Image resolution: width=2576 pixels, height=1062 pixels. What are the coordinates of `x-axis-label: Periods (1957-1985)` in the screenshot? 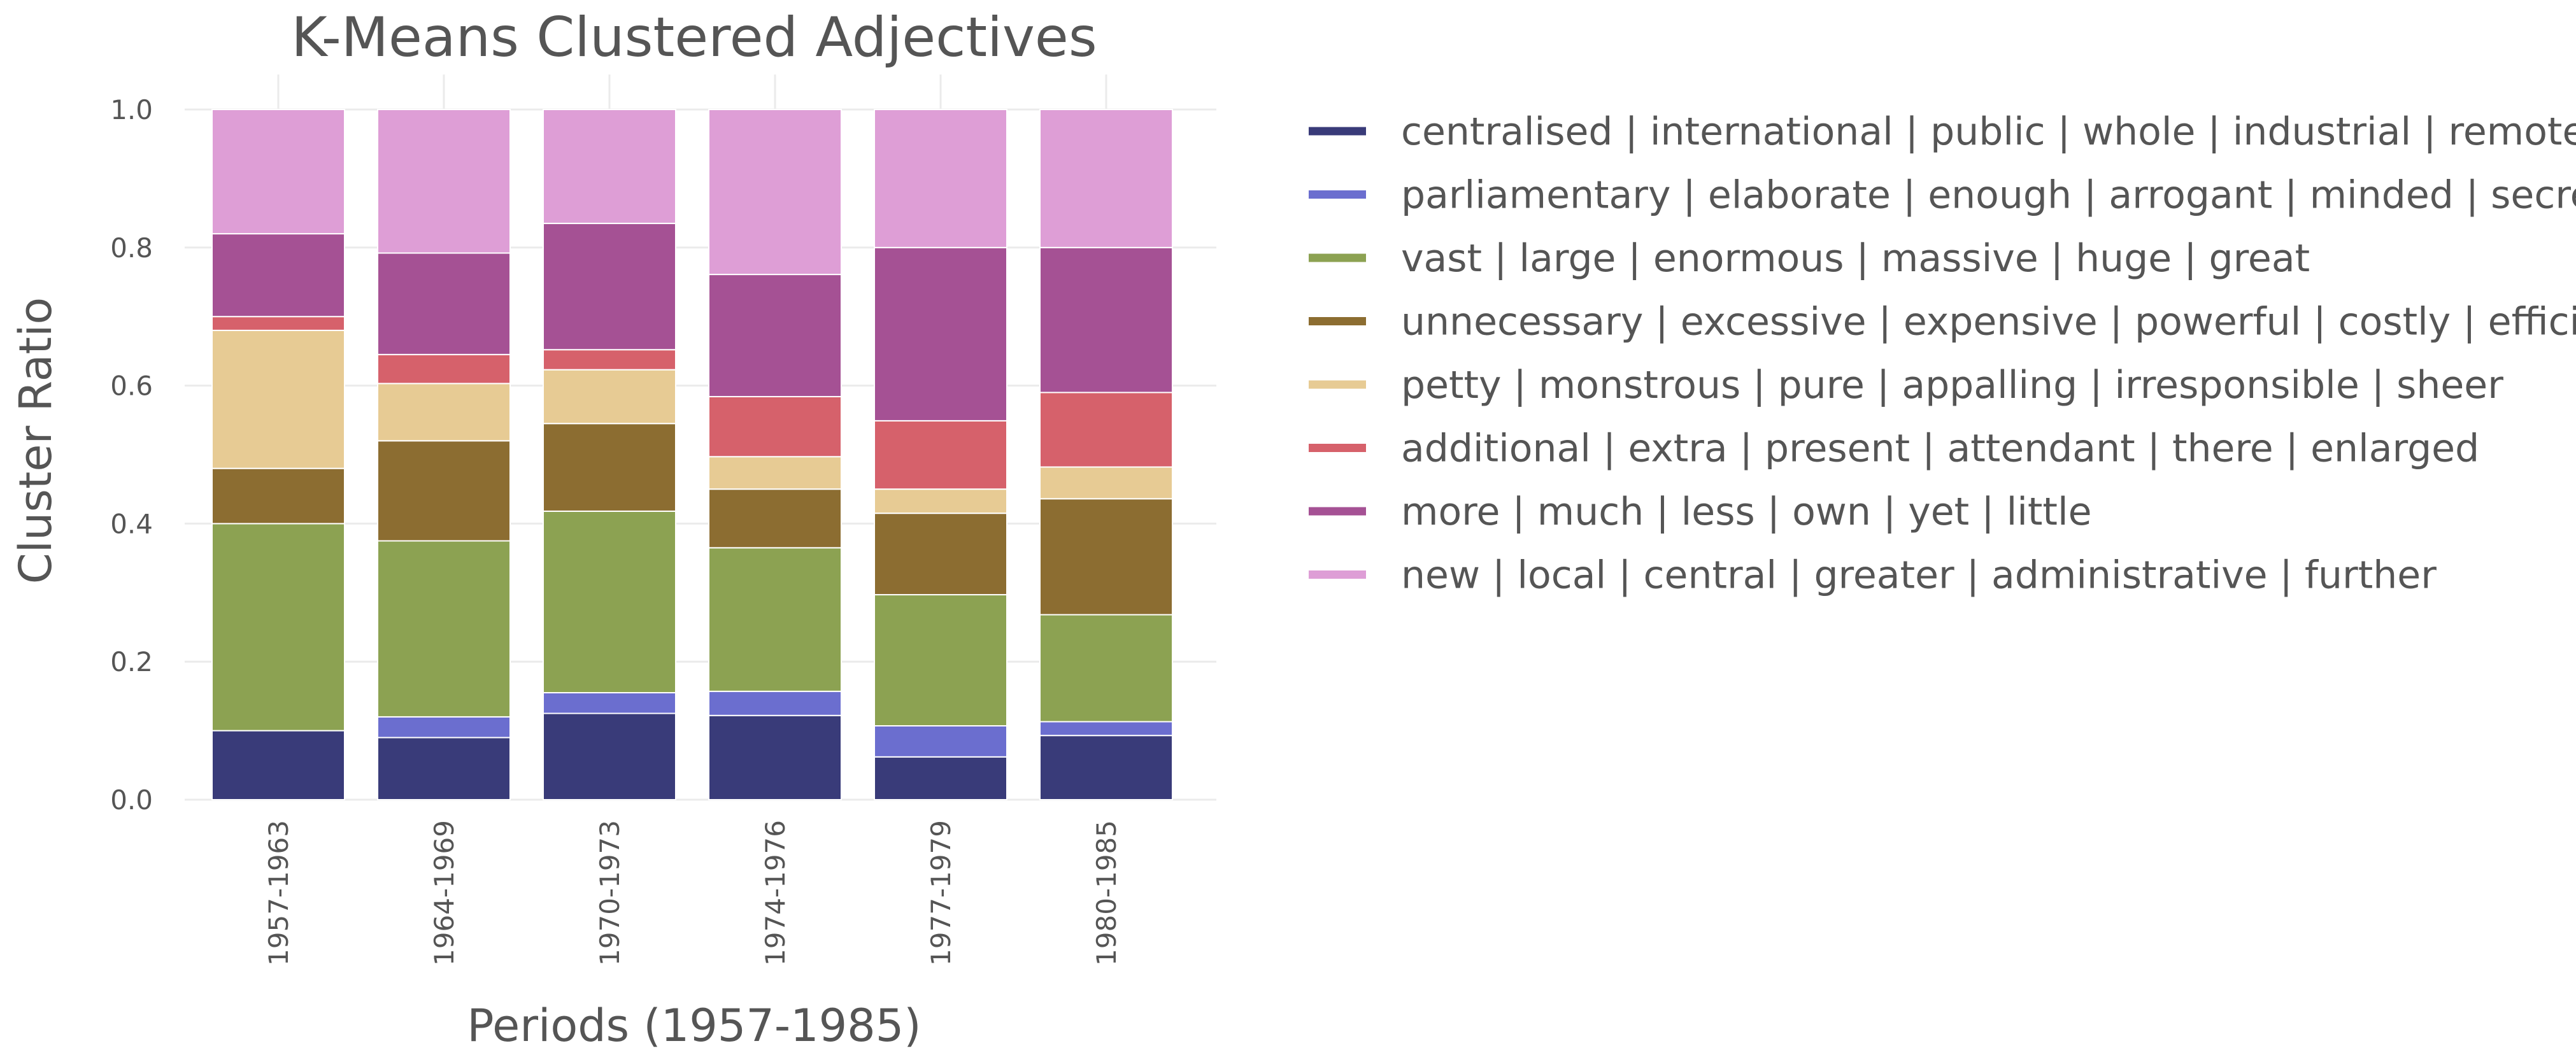 It's located at (694, 1026).